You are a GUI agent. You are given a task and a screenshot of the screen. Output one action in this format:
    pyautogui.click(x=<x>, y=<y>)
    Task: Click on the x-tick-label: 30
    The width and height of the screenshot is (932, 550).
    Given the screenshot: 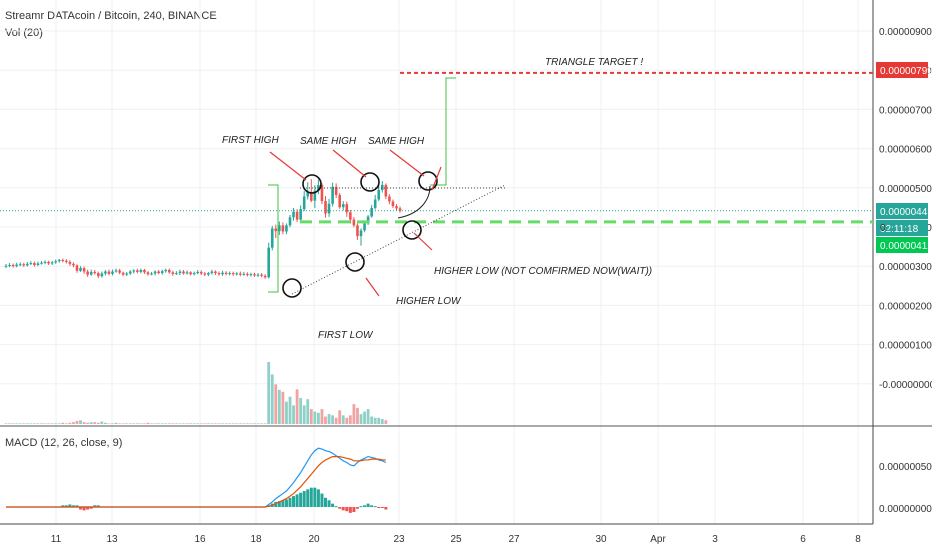 What is the action you would take?
    pyautogui.click(x=601, y=539)
    